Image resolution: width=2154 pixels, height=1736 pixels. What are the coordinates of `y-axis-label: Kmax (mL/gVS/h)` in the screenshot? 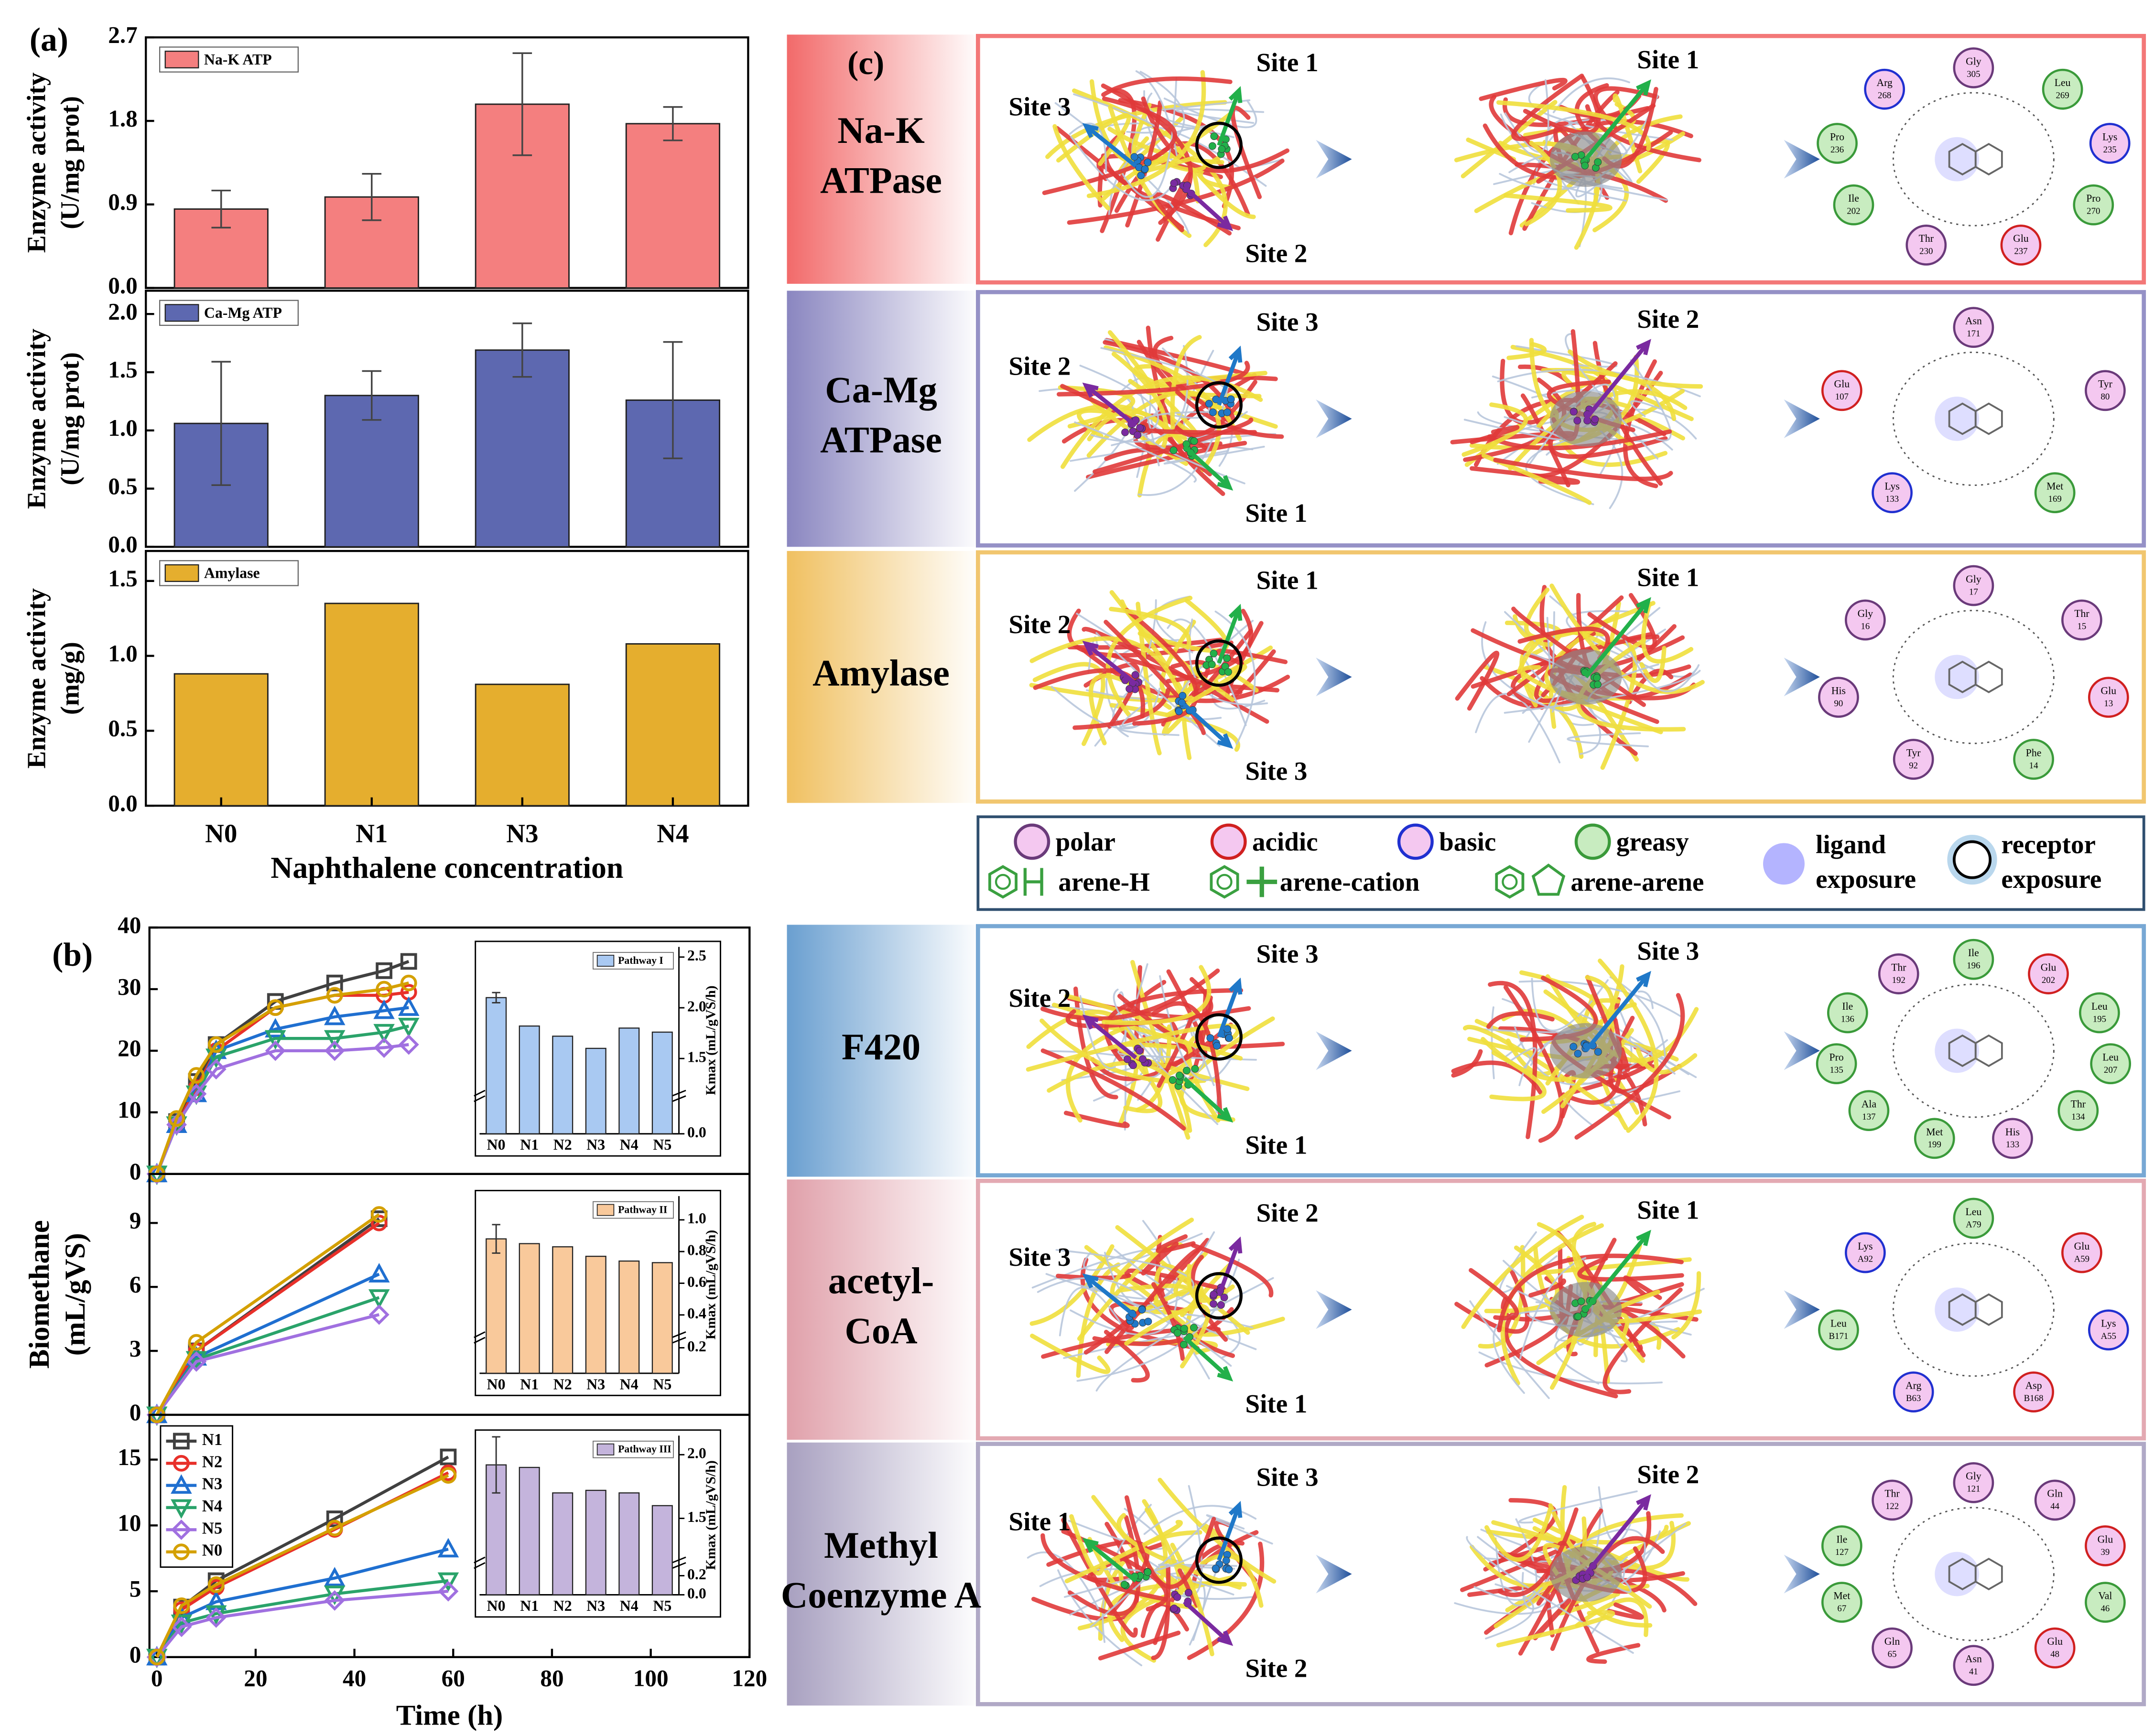 It's located at (711, 1515).